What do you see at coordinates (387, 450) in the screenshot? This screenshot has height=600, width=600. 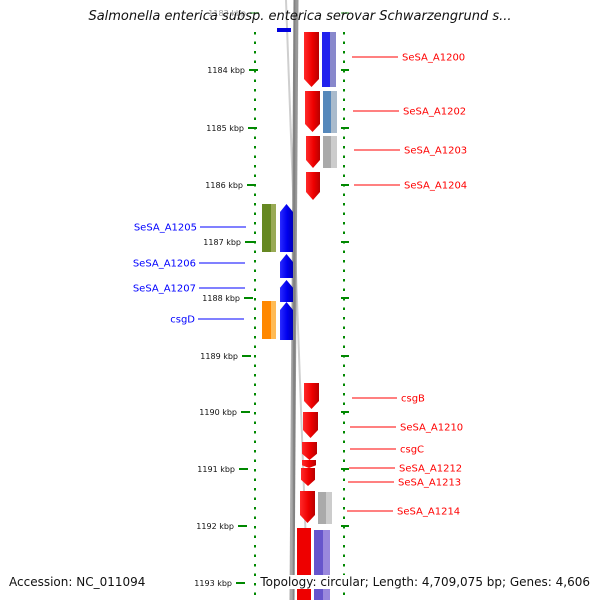 I see `gene-label-csgc: csgC` at bounding box center [387, 450].